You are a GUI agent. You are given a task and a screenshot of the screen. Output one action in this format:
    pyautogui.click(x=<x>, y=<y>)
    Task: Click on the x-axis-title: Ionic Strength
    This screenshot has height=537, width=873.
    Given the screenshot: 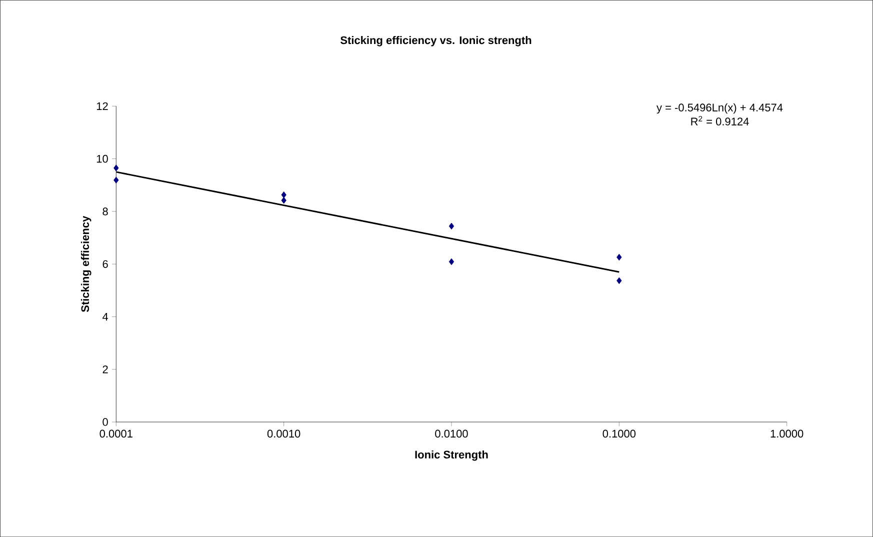 What is the action you would take?
    pyautogui.click(x=451, y=455)
    